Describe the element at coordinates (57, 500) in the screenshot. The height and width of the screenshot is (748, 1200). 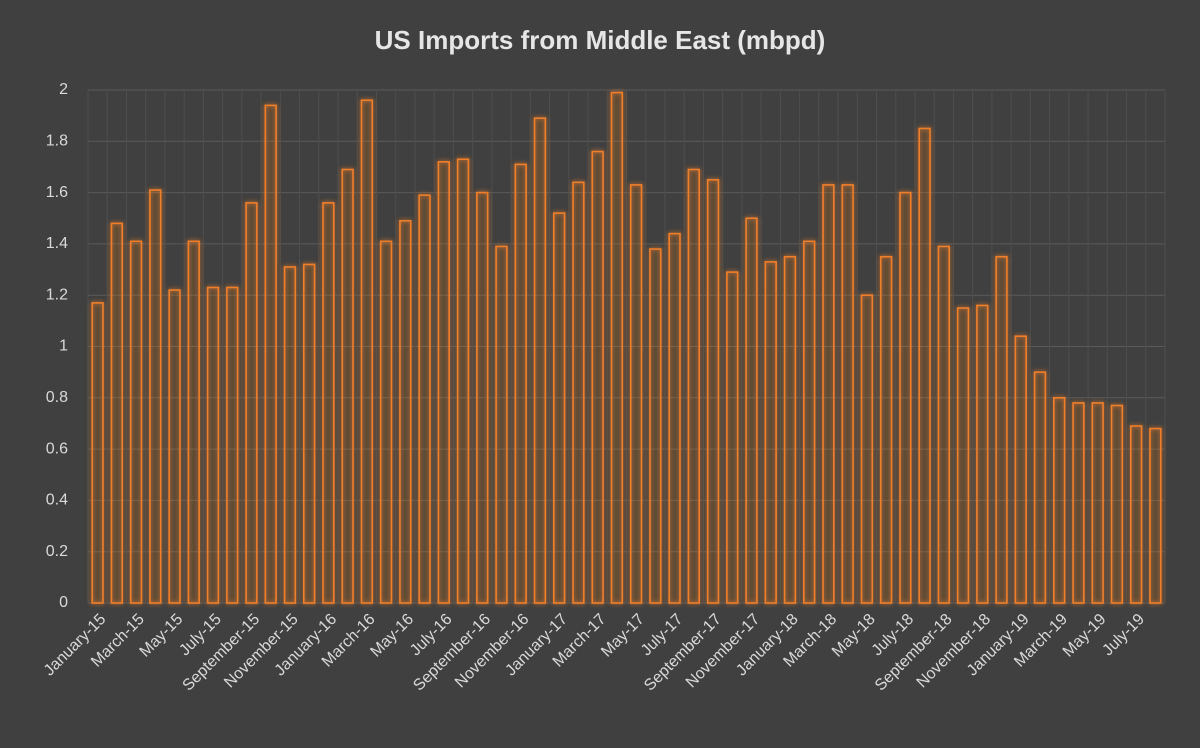
I see `y-tick-label: 0.4` at that location.